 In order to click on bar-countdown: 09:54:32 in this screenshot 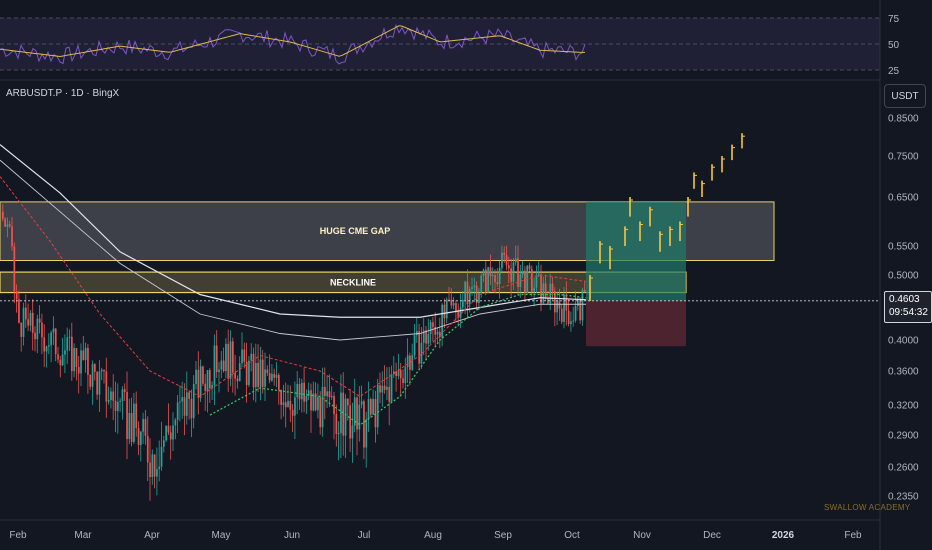, I will do `click(908, 312)`.